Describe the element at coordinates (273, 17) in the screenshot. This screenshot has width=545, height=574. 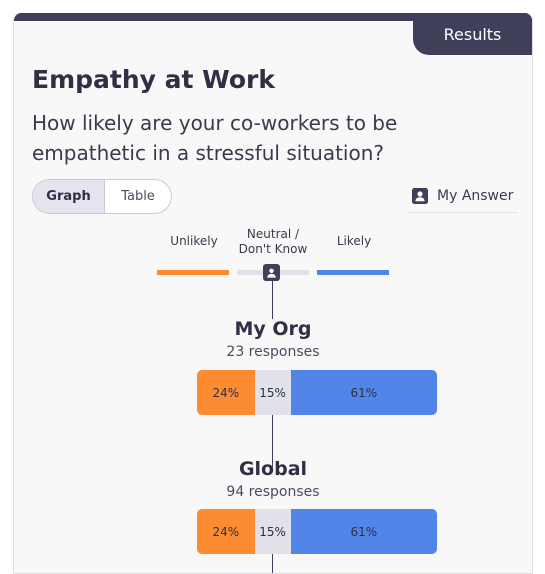
I see `card-top-bar` at that location.